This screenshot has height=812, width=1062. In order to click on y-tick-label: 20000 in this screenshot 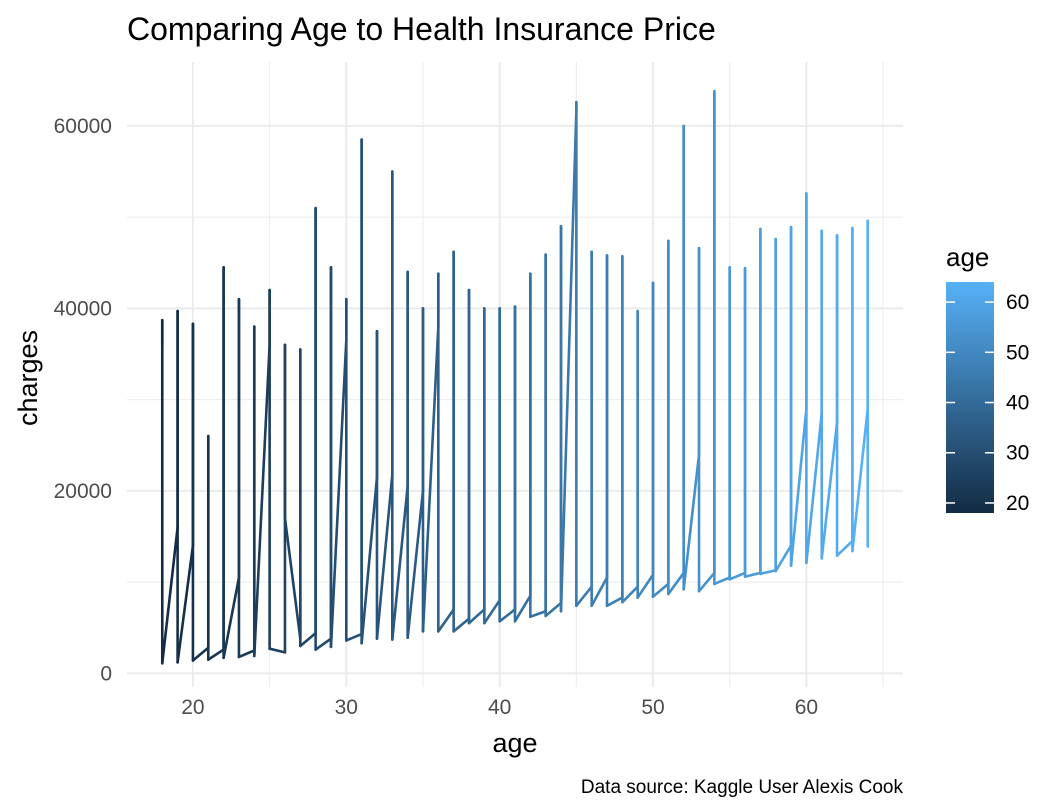, I will do `click(83, 491)`.